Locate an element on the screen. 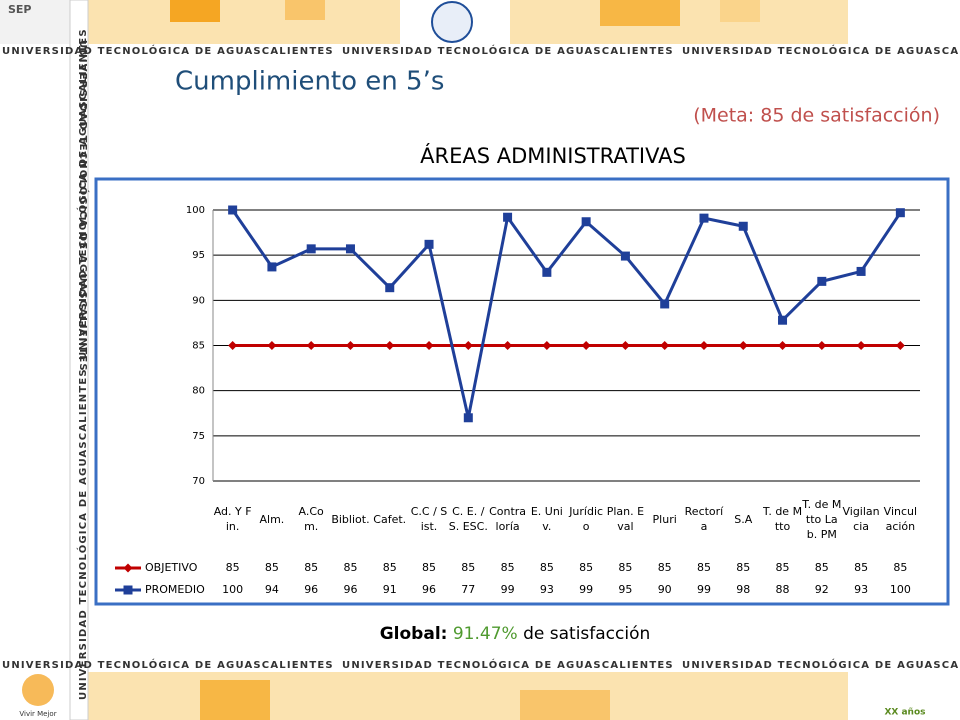 This screenshot has width=960, height=720. data-table-value: 94 is located at coordinates (272, 589).